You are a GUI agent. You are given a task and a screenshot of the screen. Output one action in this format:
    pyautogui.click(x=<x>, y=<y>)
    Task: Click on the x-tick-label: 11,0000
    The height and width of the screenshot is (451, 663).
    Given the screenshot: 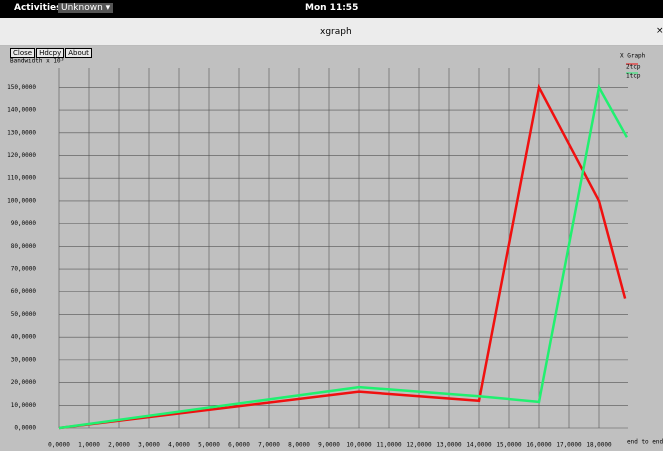 What is the action you would take?
    pyautogui.click(x=389, y=445)
    